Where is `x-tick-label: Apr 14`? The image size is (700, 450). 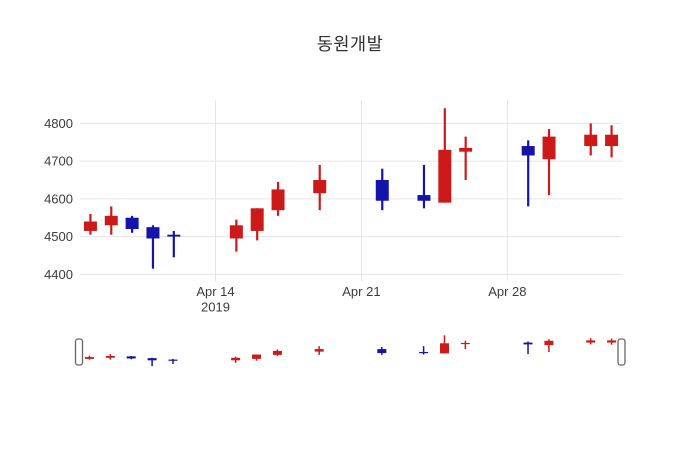
x-tick-label: Apr 14 is located at coordinates (215, 291).